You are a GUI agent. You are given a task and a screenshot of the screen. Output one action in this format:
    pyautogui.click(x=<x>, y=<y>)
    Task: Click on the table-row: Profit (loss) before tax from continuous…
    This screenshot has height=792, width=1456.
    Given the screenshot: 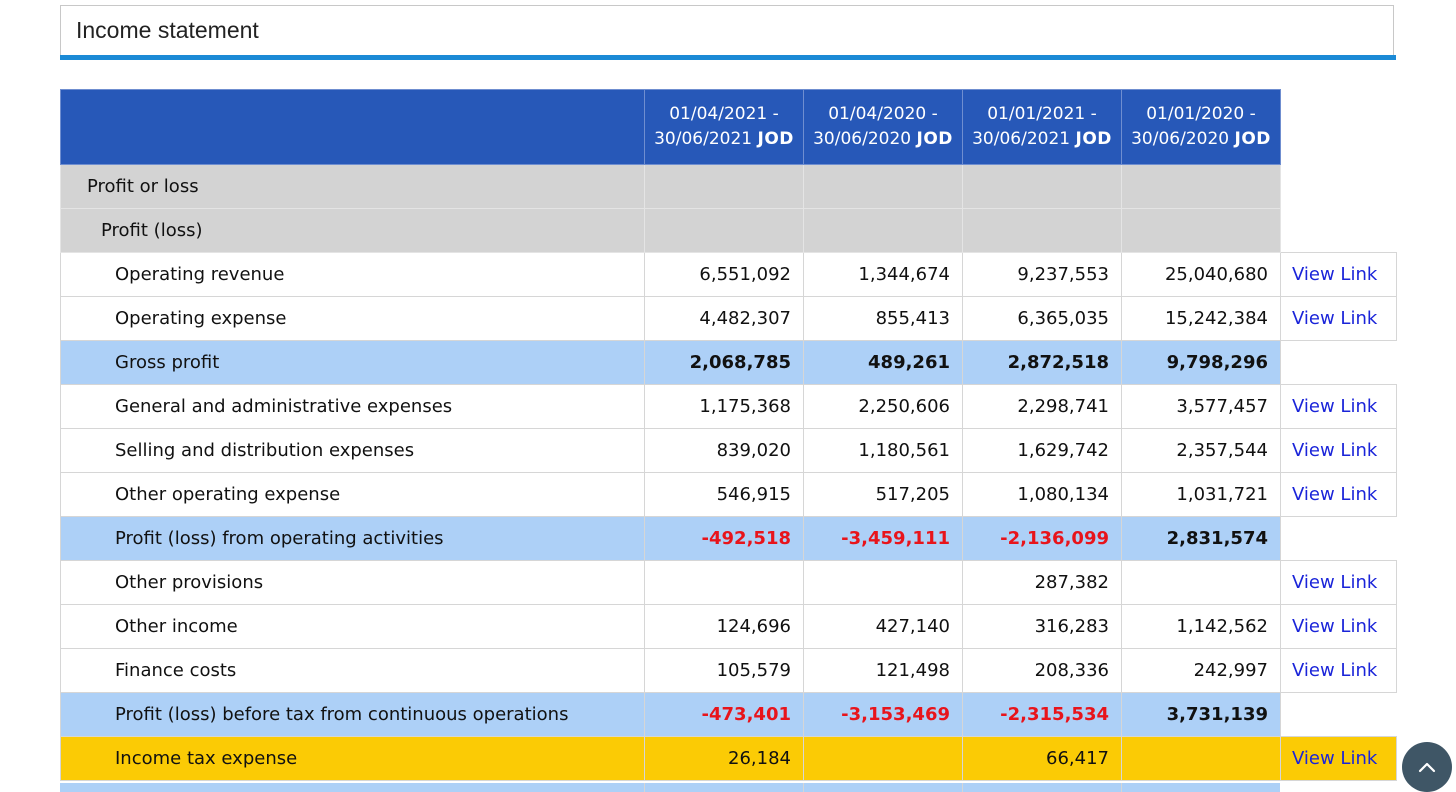 What is the action you would take?
    pyautogui.click(x=728, y=714)
    